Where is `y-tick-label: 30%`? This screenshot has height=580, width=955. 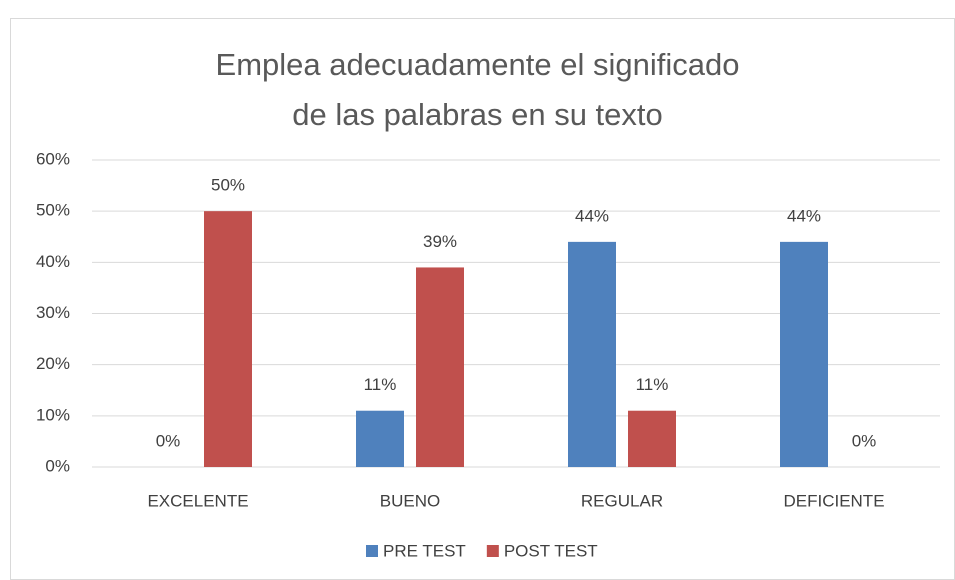
y-tick-label: 30% is located at coordinates (53, 312).